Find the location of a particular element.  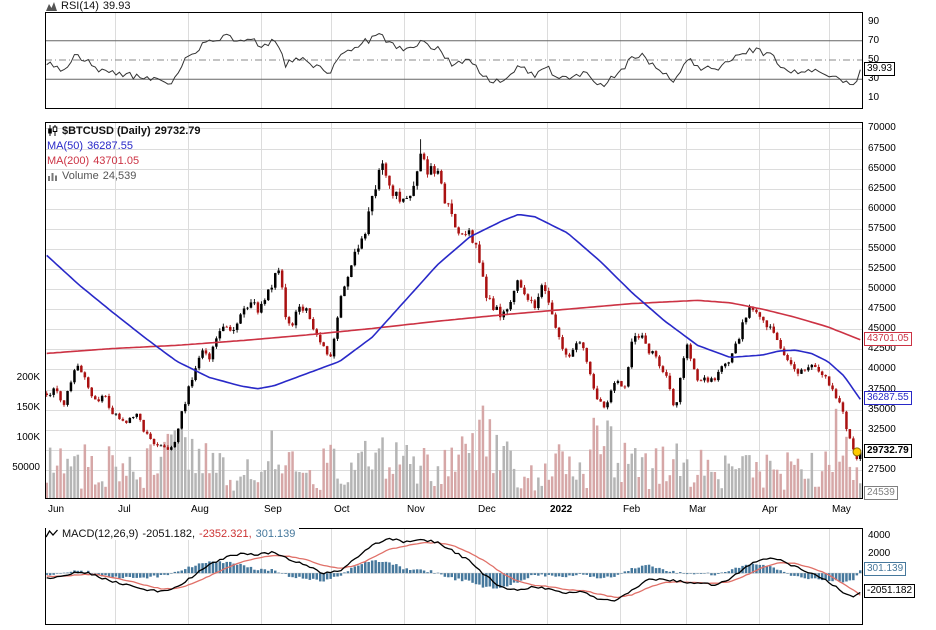

candlestick-icon is located at coordinates (53, 130).